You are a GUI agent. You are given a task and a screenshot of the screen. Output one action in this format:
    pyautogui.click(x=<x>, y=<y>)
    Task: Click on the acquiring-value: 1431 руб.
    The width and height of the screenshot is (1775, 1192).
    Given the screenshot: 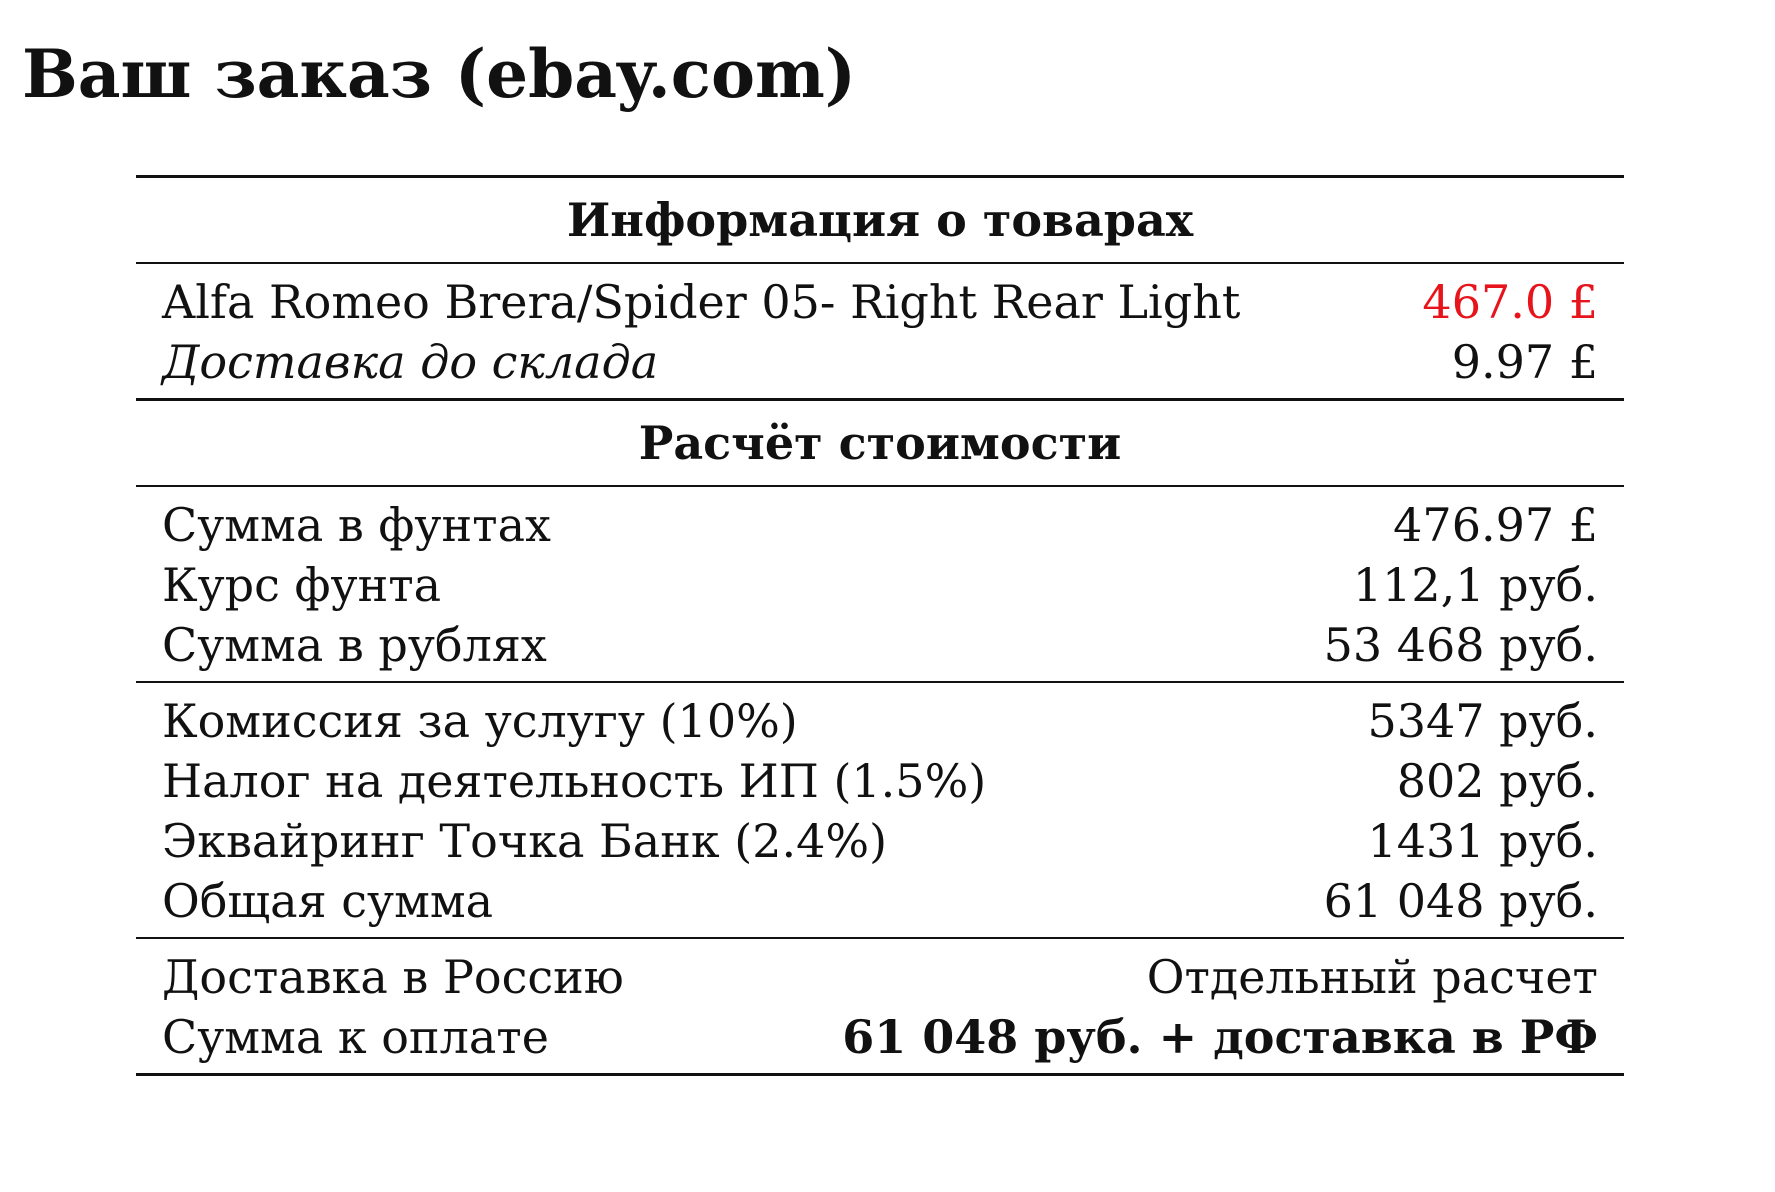 What is the action you would take?
    pyautogui.click(x=1482, y=841)
    